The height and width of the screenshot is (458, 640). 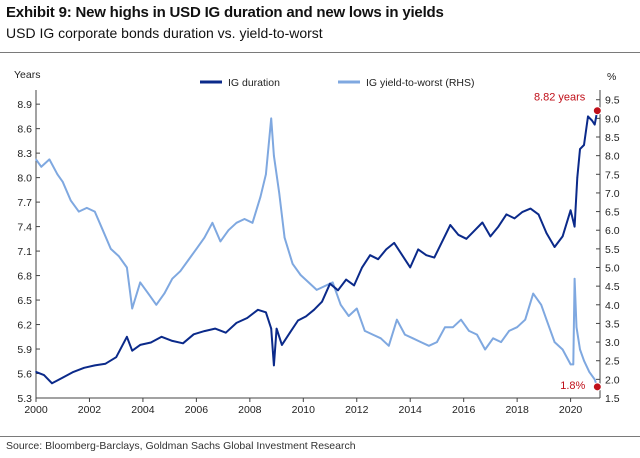 I want to click on y-right-tick-label: 9.5, so click(x=612, y=101).